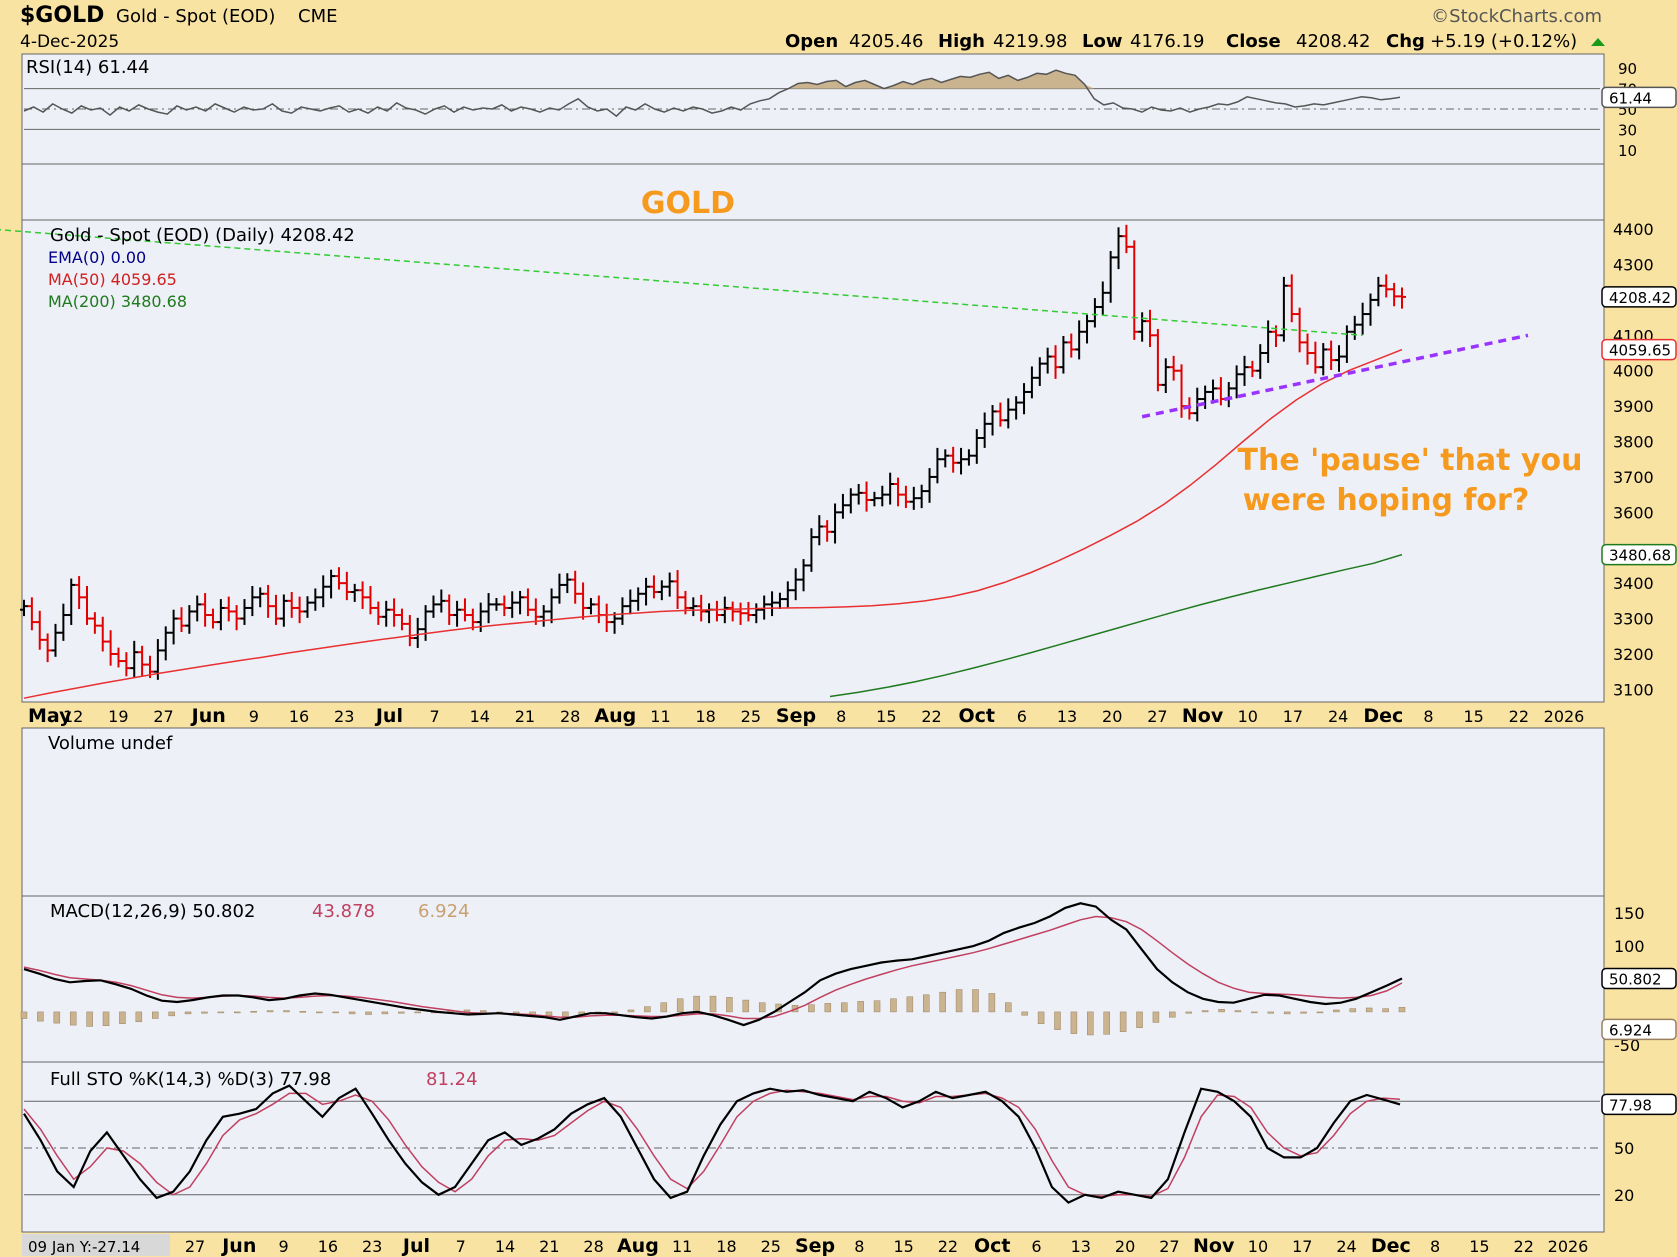  Describe the element at coordinates (1112, 716) in the screenshot. I see `price-x-label: 20` at that location.